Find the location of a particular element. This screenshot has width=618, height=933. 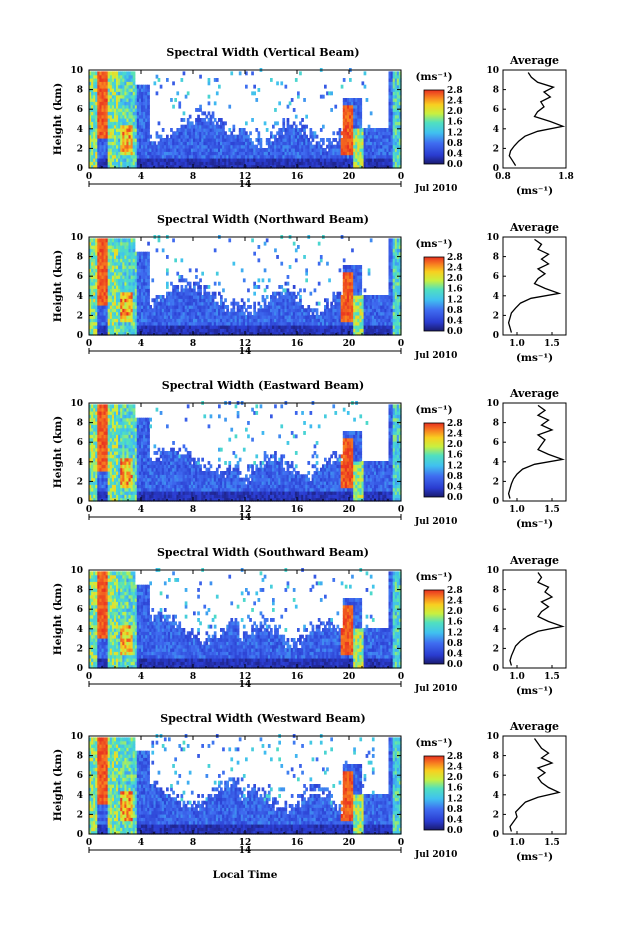

colorbar-tick-label: 2.0 is located at coordinates (455, 112).